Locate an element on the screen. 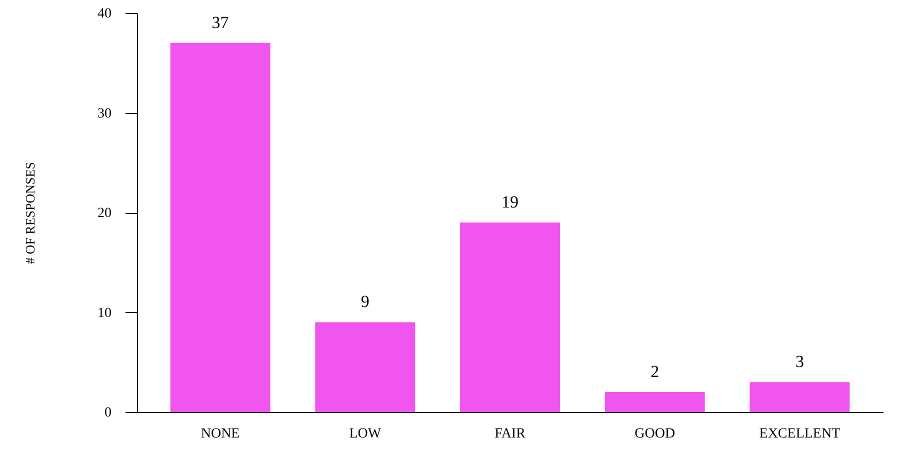  data-label: 19 is located at coordinates (510, 202).